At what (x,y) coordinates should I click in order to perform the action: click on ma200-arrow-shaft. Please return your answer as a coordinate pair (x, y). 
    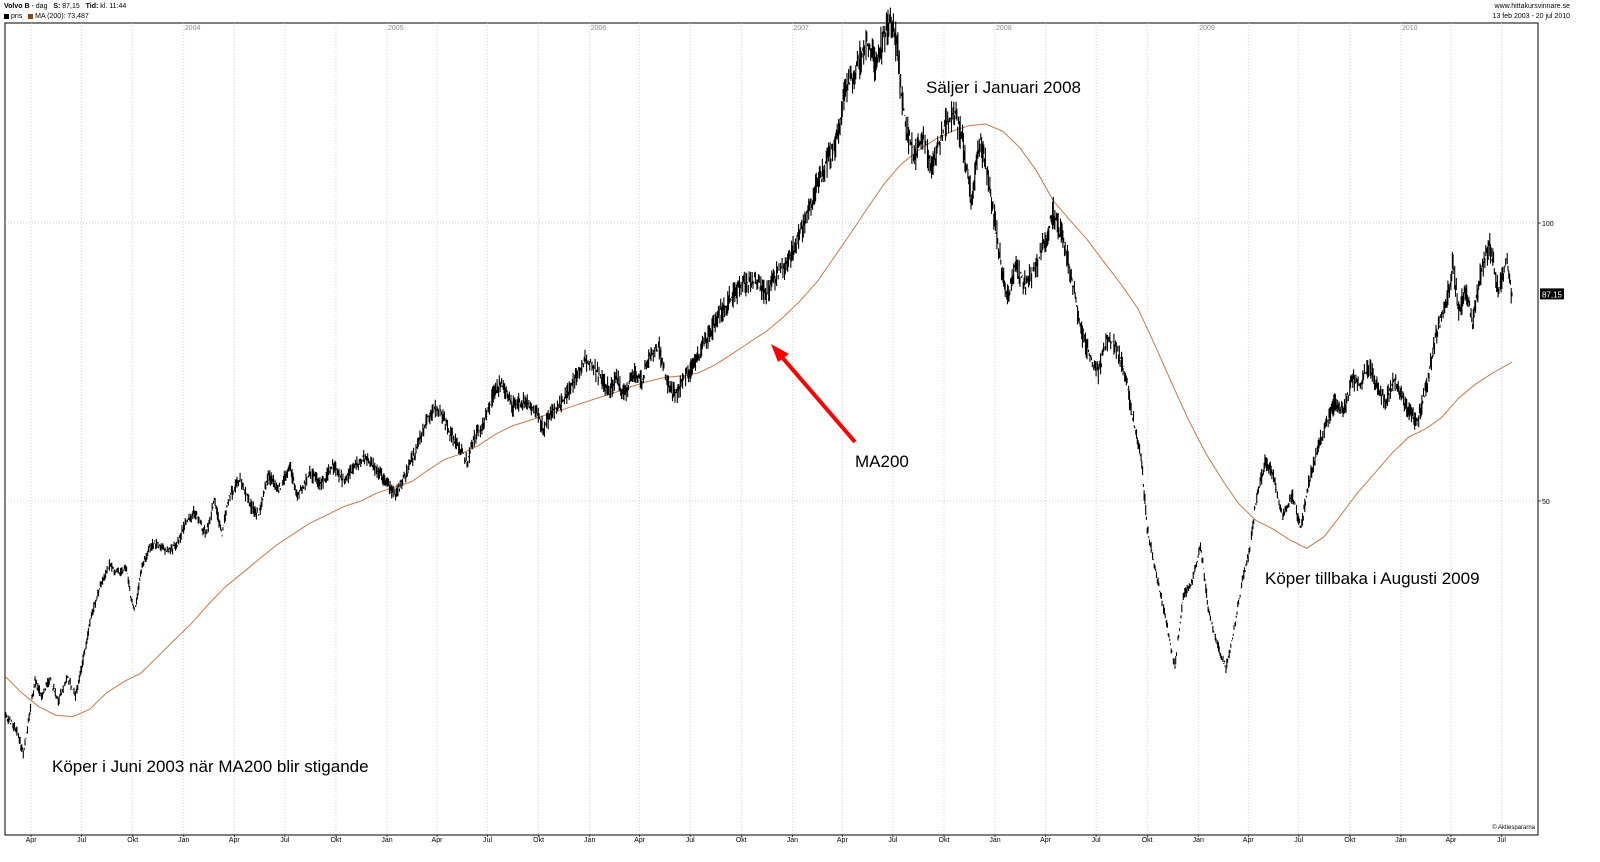
    Looking at the image, I should click on (818, 399).